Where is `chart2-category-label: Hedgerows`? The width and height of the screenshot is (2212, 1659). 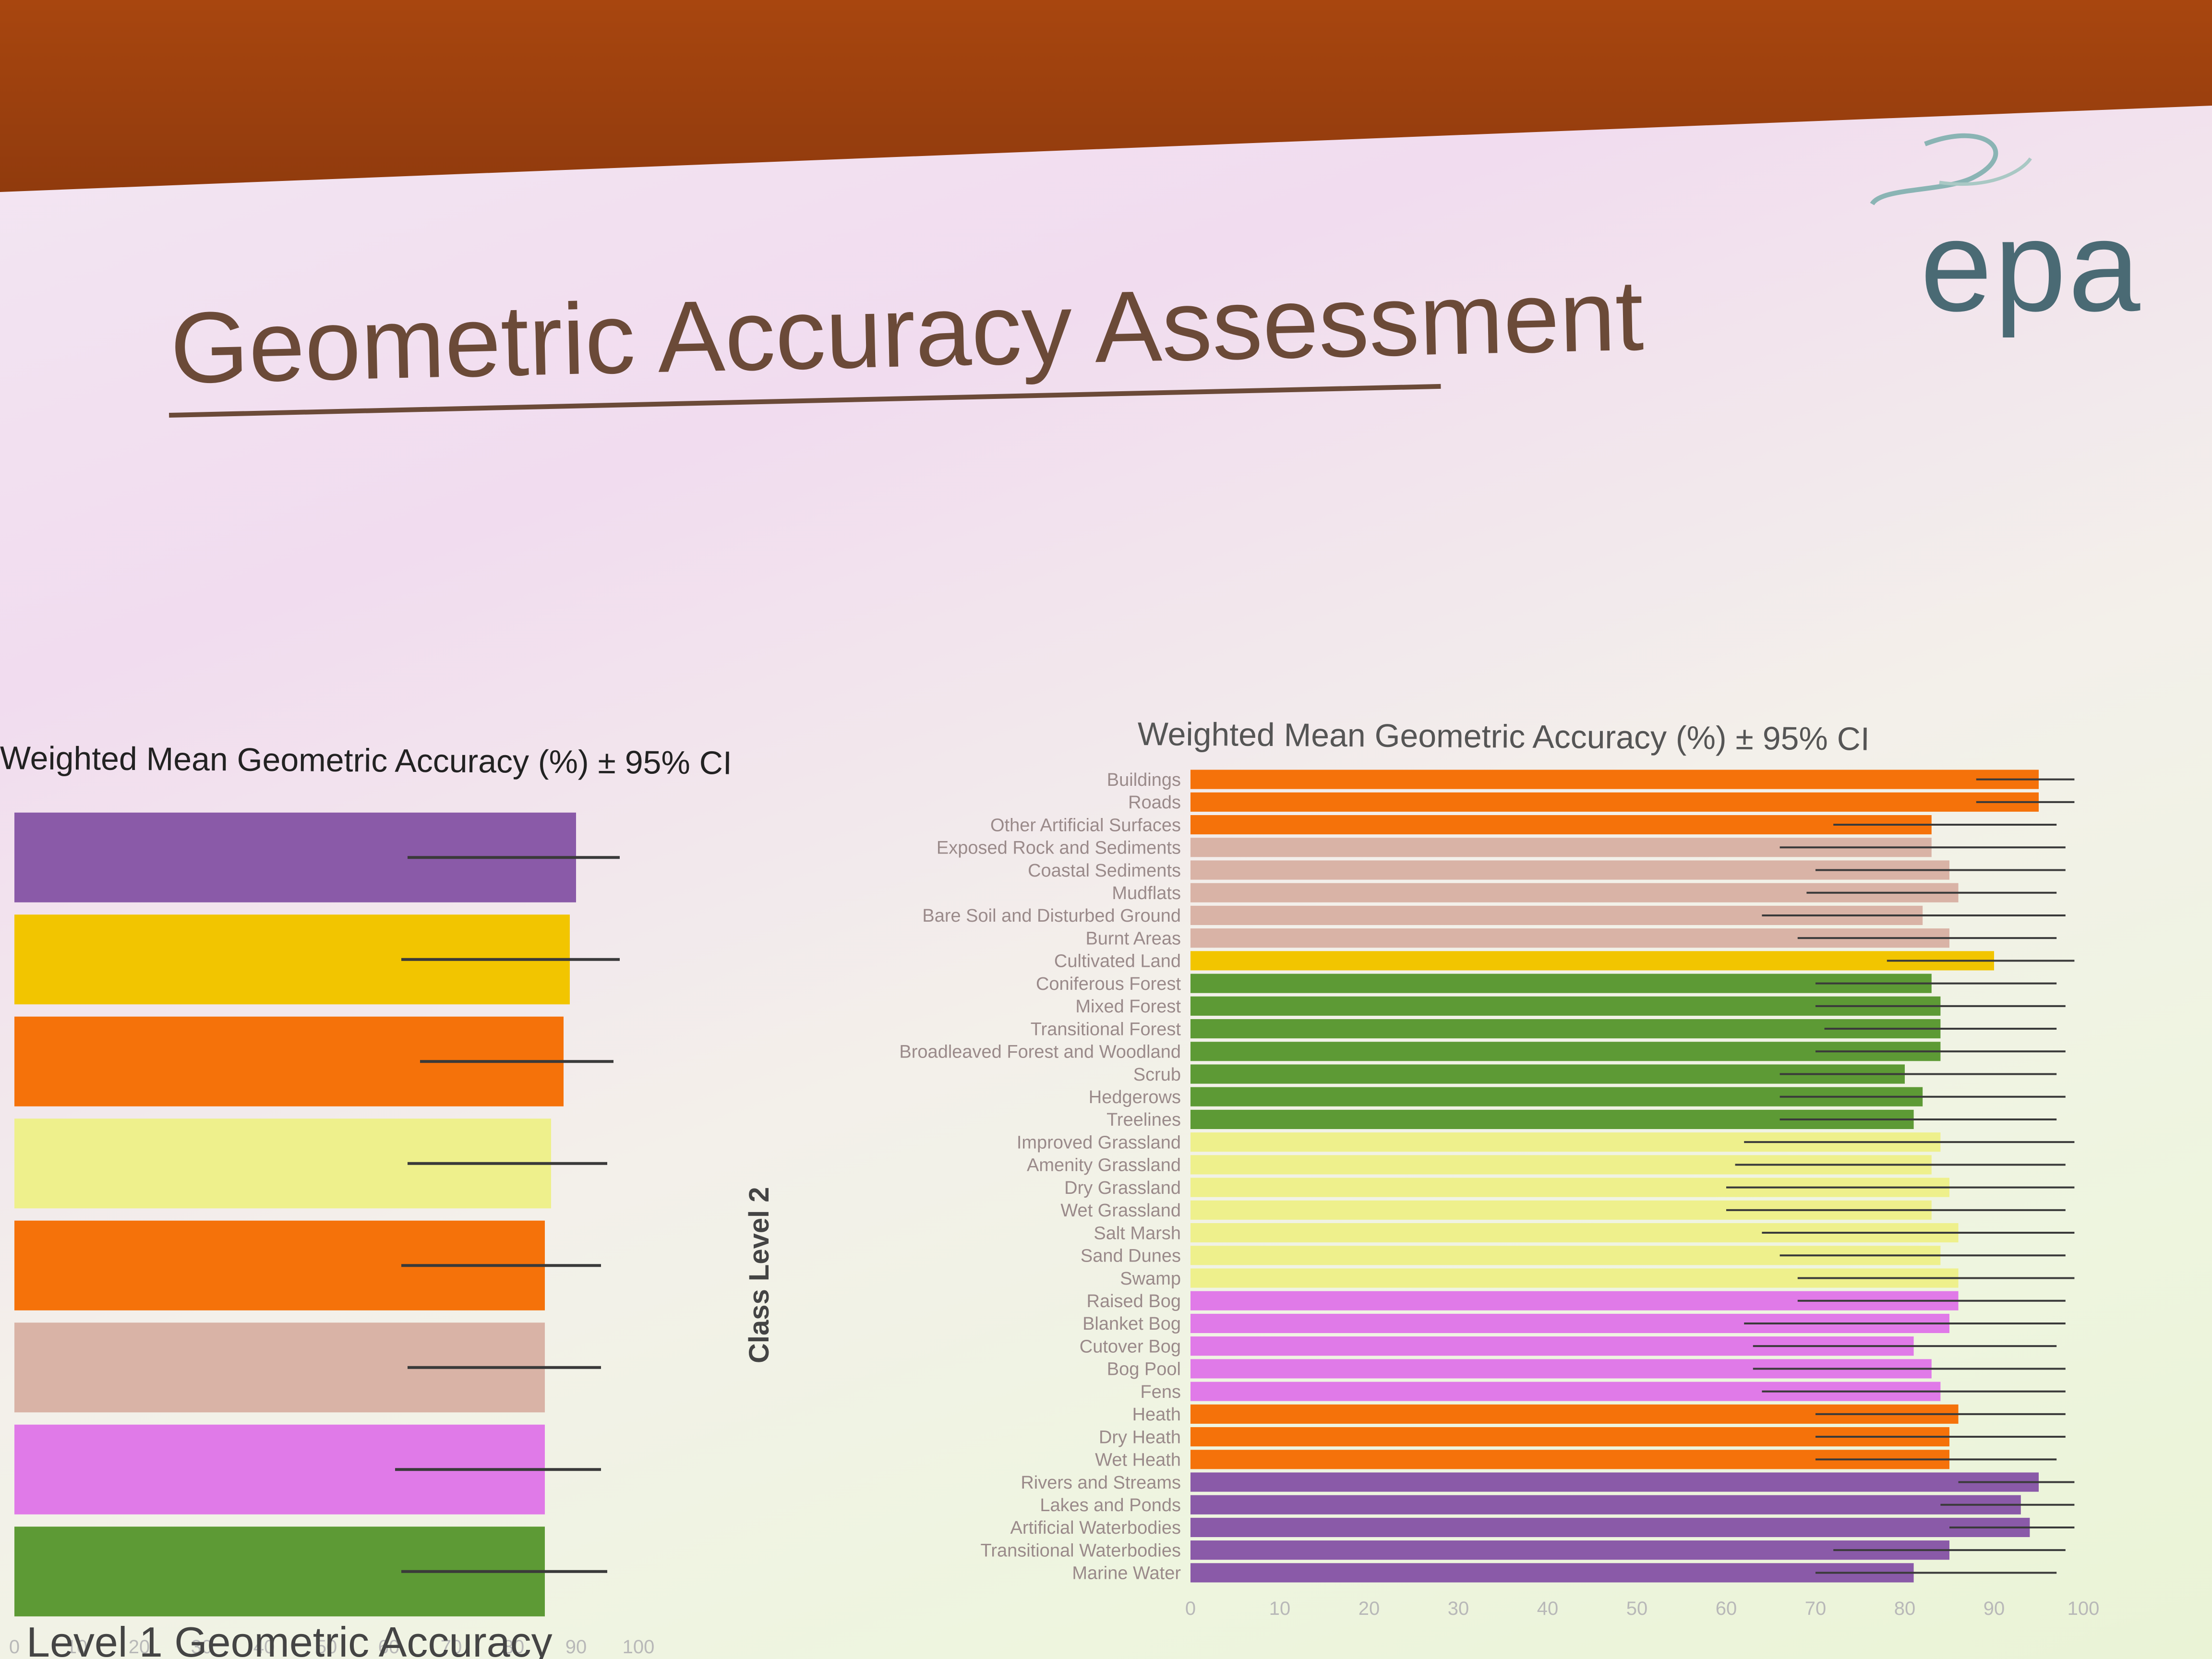 chart2-category-label: Hedgerows is located at coordinates (1135, 1097).